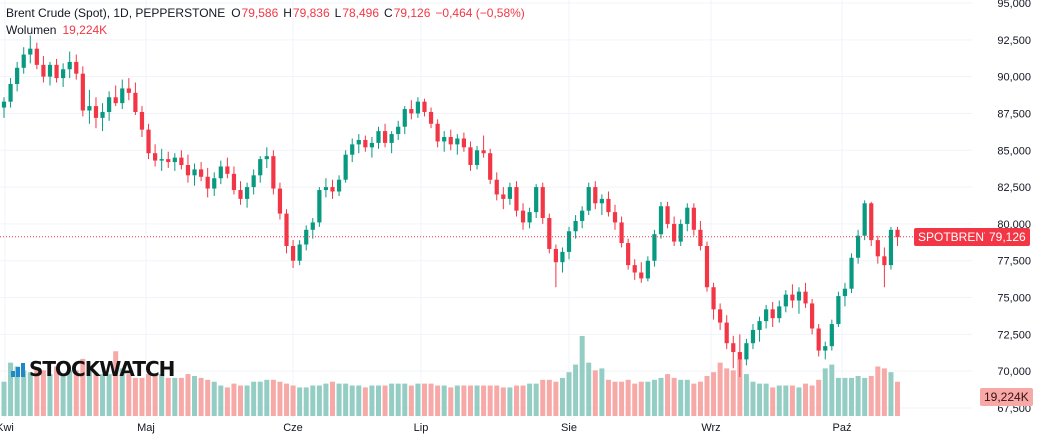 The image size is (1041, 438). Describe the element at coordinates (1014, 335) in the screenshot. I see `price-tick-label: 72,500` at that location.